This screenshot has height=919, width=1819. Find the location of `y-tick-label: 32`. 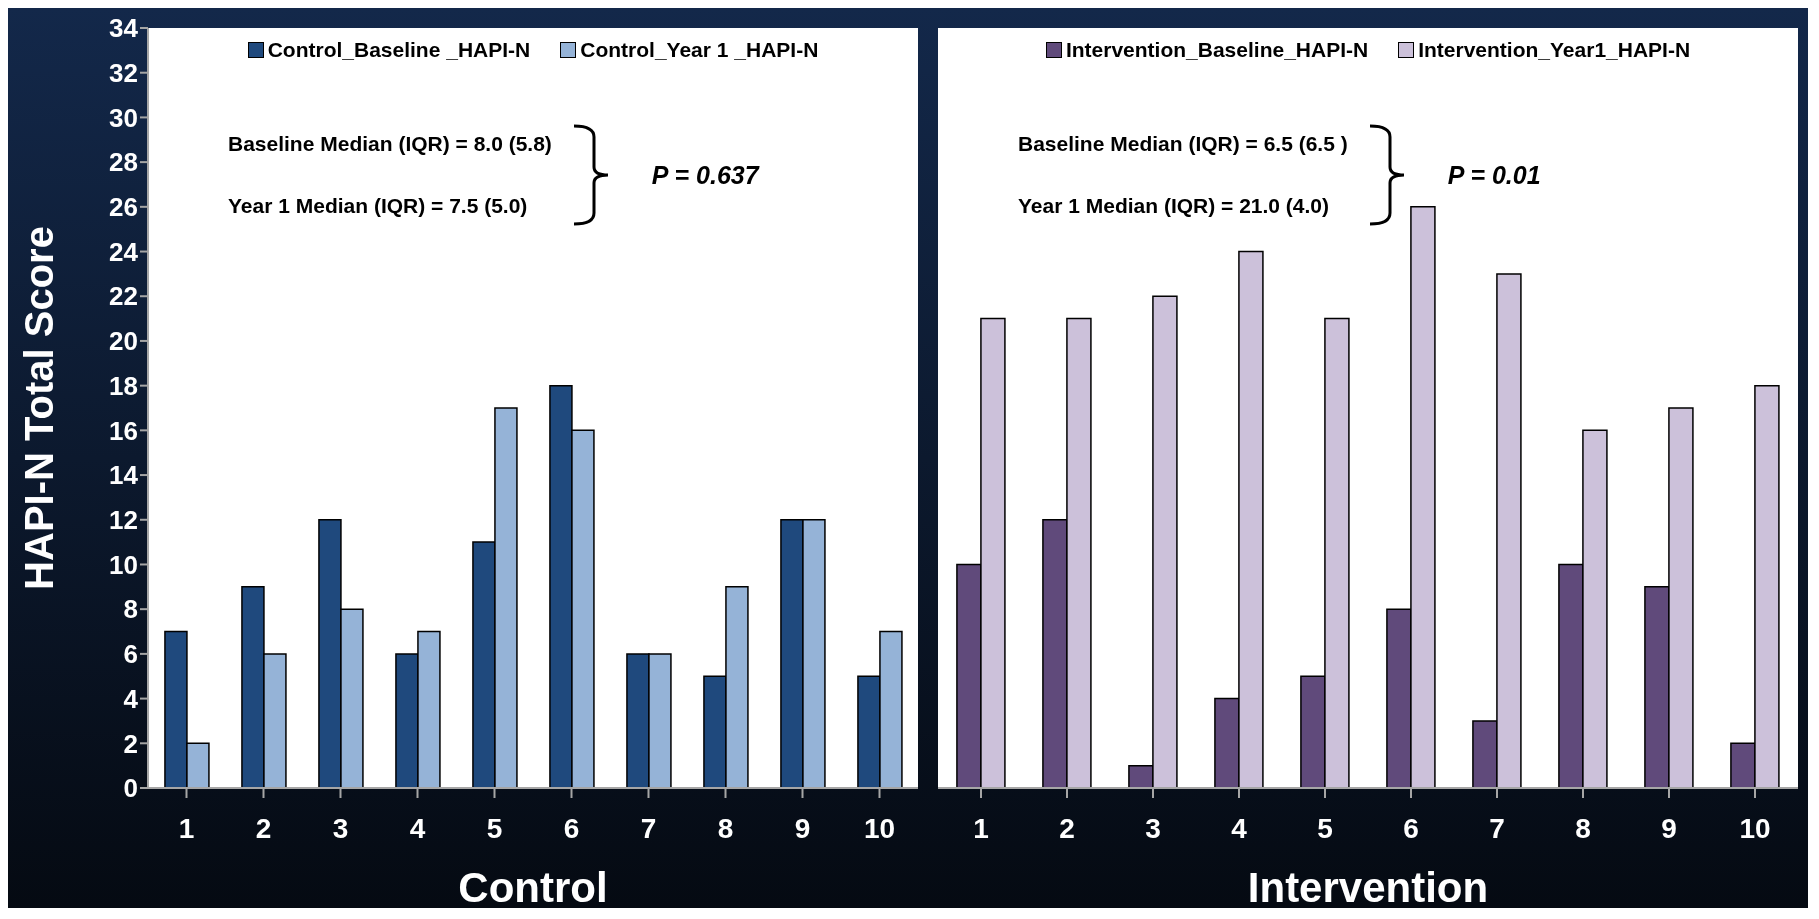

y-tick-label: 32 is located at coordinates (123, 72).